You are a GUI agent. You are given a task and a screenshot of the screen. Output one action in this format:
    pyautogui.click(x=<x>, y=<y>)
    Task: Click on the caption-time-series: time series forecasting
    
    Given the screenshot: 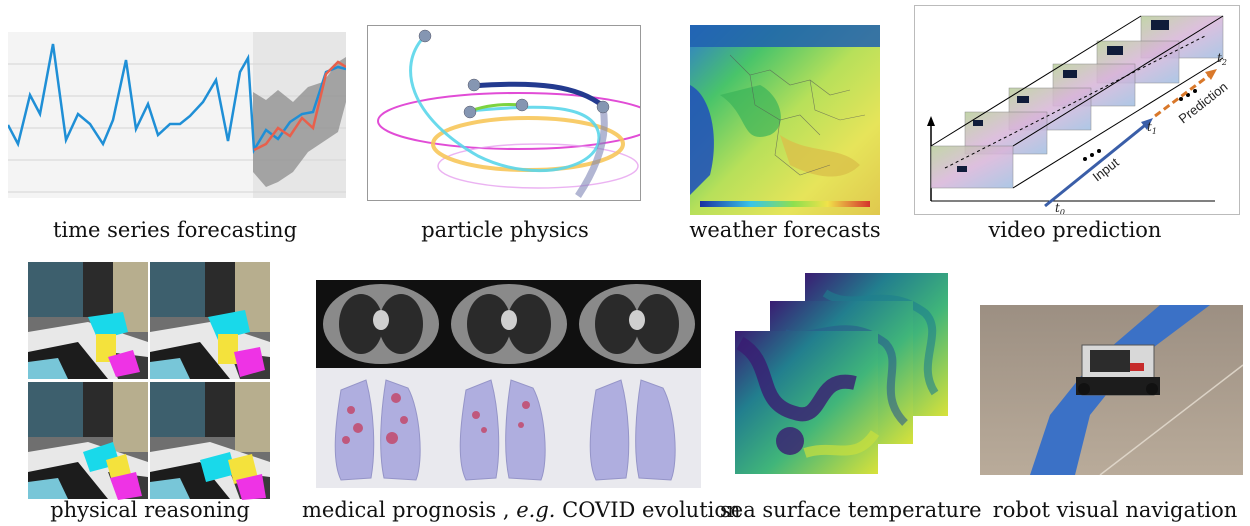 What is the action you would take?
    pyautogui.click(x=175, y=230)
    